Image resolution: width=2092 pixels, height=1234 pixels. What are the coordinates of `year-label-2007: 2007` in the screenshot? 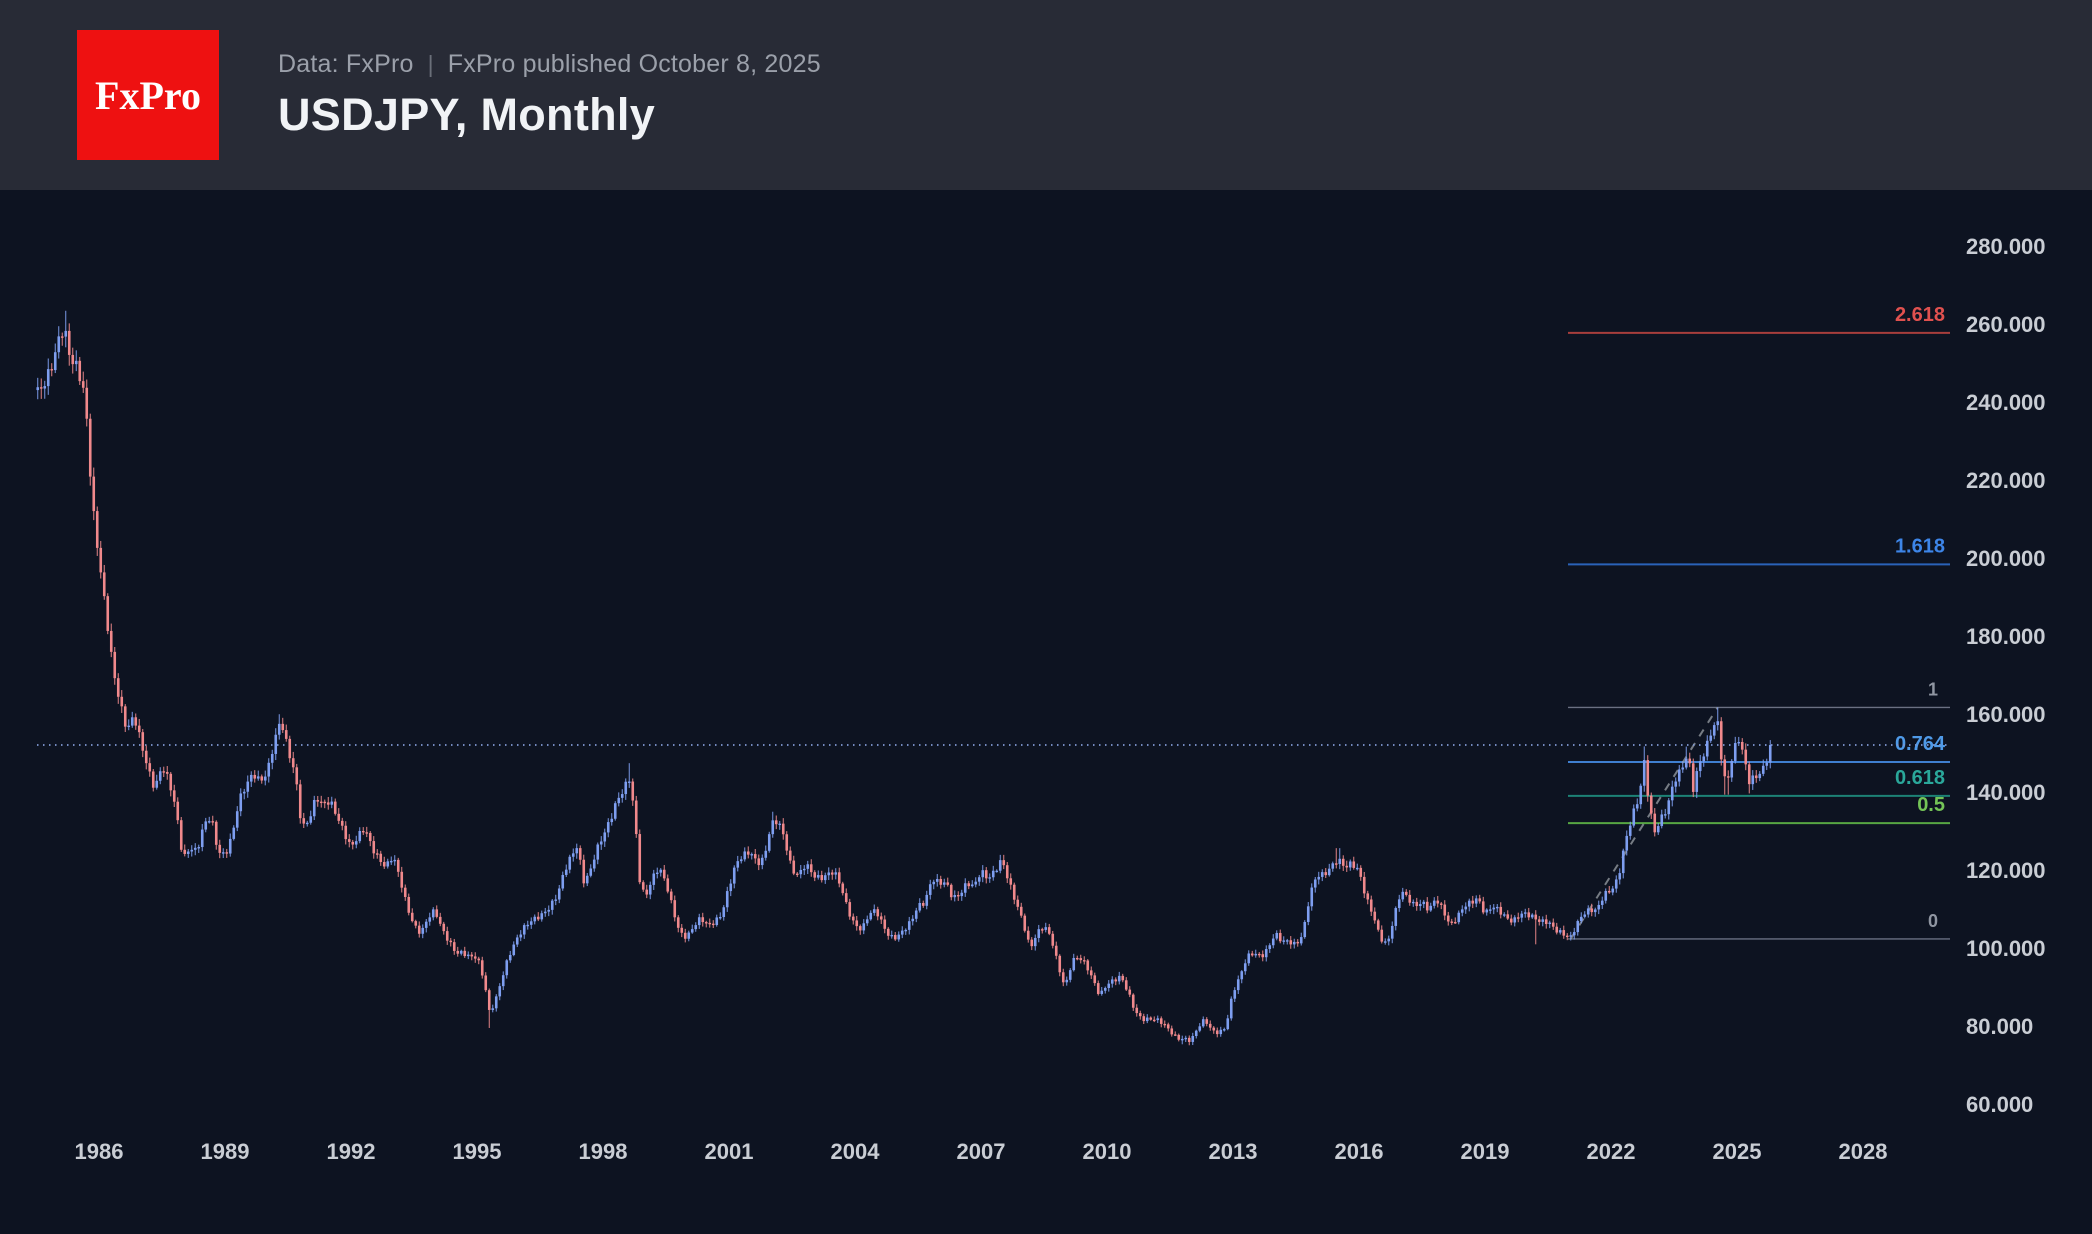 It's located at (981, 1151).